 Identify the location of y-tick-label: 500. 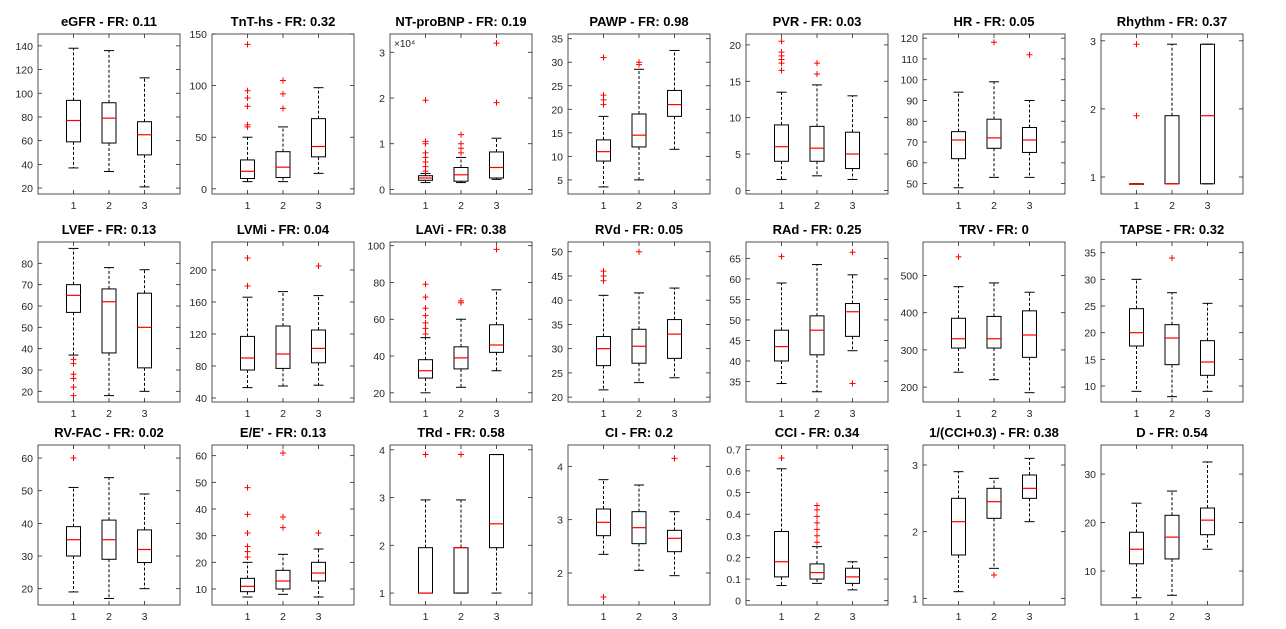
(909, 276).